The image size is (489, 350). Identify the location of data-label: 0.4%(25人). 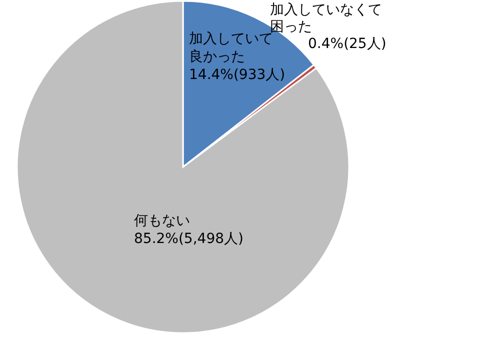
(347, 44).